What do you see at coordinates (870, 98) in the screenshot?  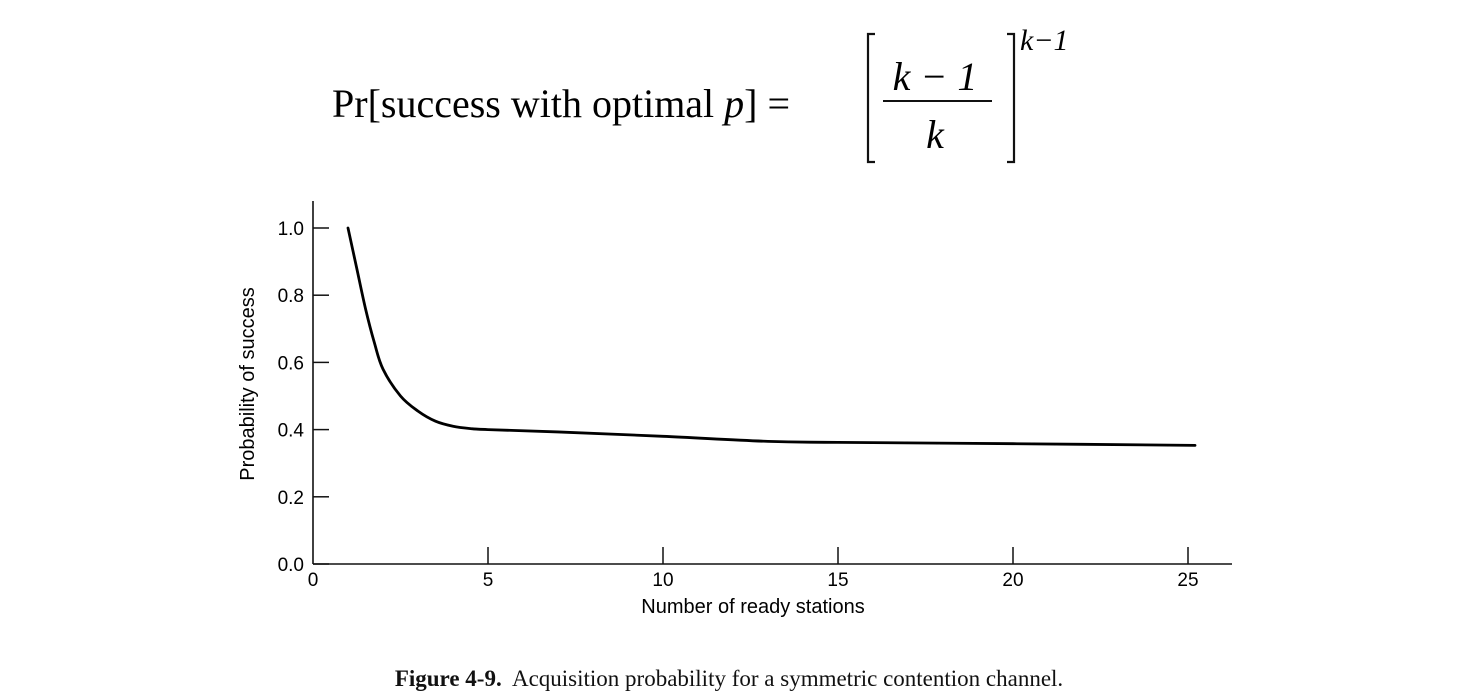 I see `left-bracket` at bounding box center [870, 98].